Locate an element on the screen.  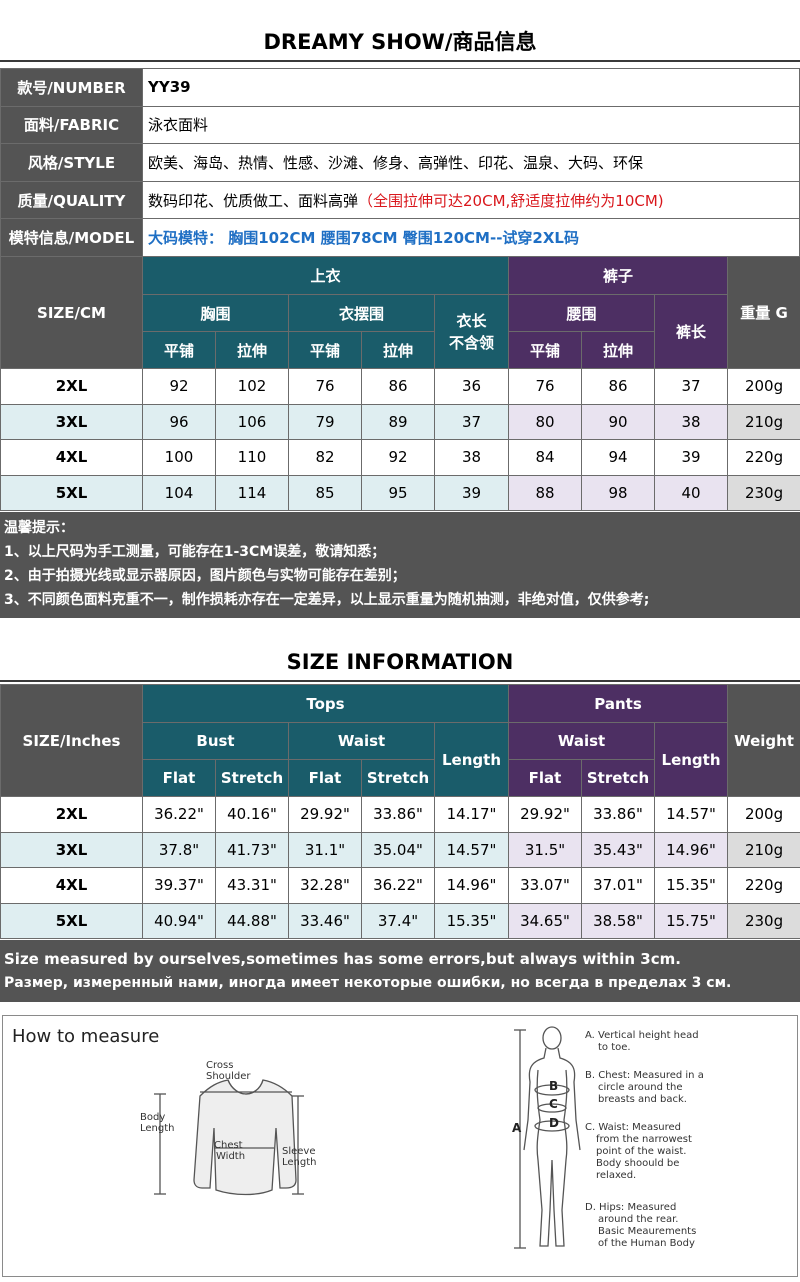
chest-width-label: Chest is located at coordinates (228, 1145).